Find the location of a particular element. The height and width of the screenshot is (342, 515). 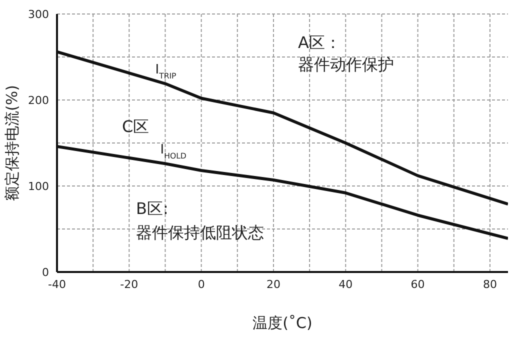

y-tick-label: 300 is located at coordinates (38, 14).